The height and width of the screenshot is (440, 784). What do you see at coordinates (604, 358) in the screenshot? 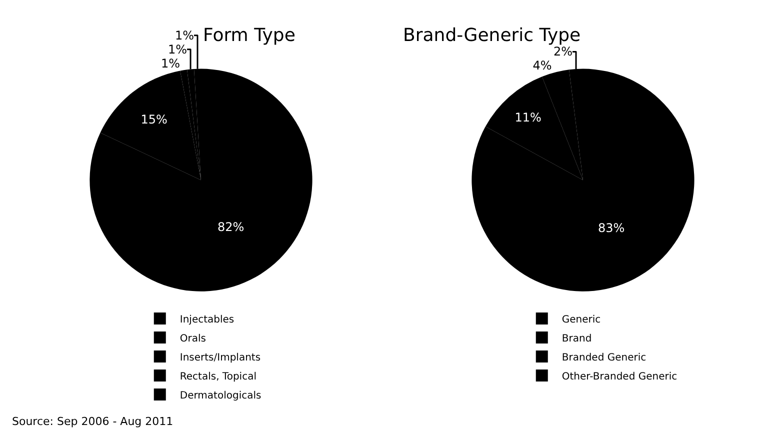
I see `legend-label: Branded Generic` at bounding box center [604, 358].